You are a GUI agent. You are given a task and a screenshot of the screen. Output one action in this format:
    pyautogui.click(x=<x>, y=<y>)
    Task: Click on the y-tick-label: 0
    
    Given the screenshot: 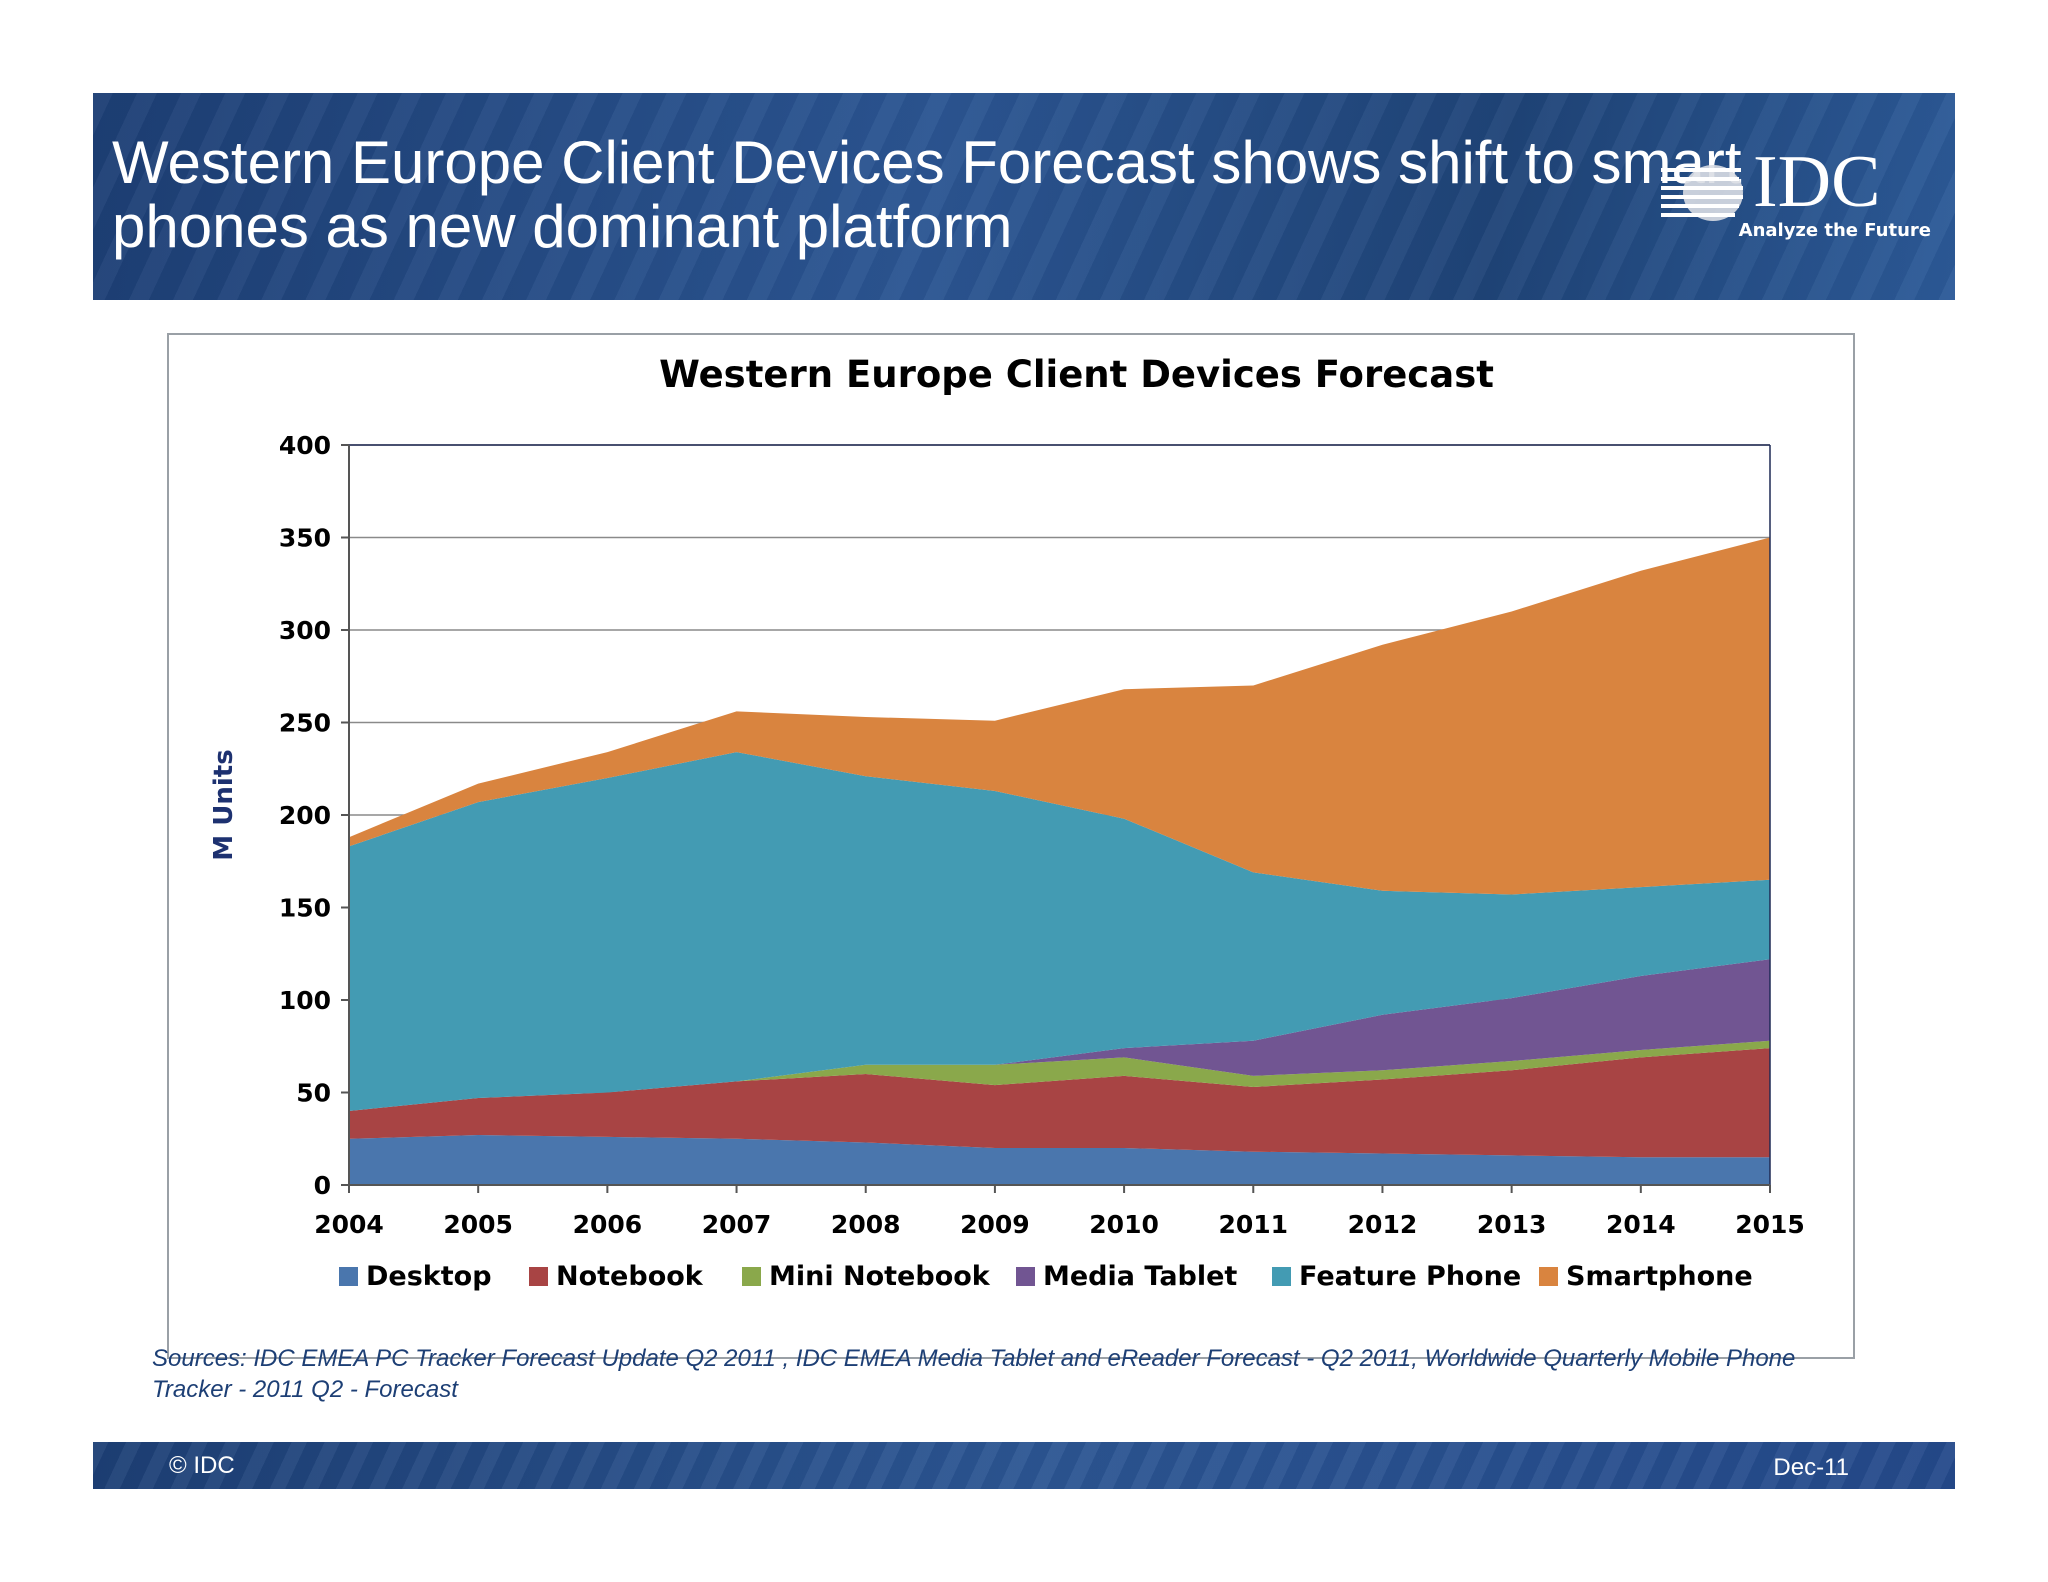 What is the action you would take?
    pyautogui.click(x=322, y=1185)
    